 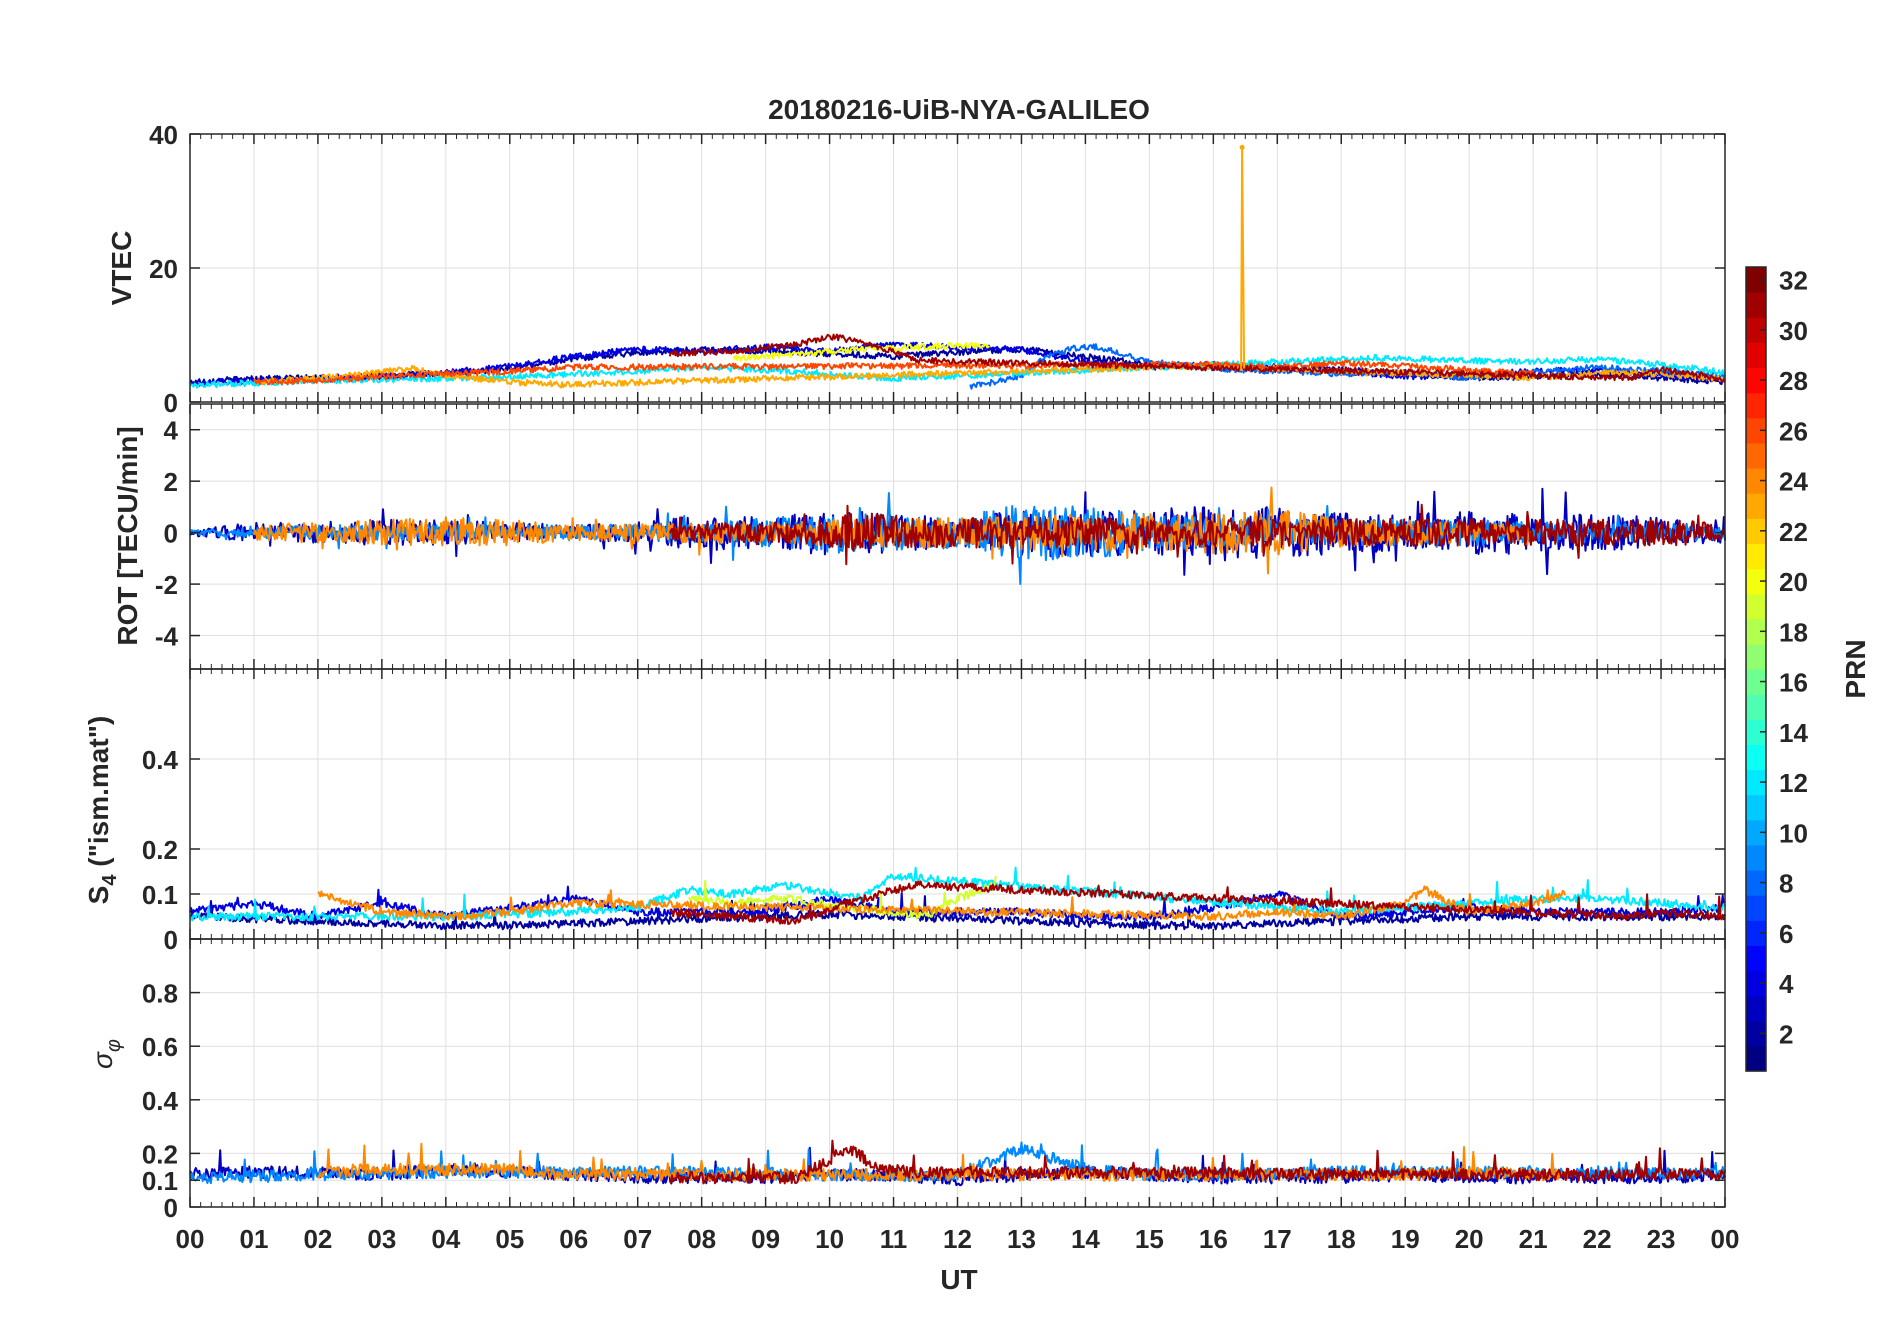 I want to click on y-tick-label: 0.8, so click(x=160, y=994).